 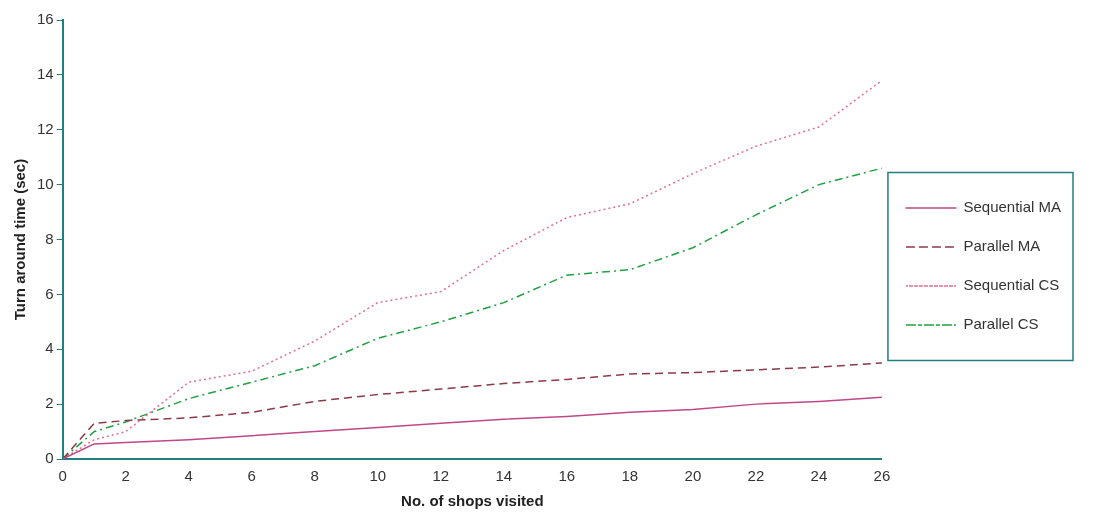 What do you see at coordinates (1012, 207) in the screenshot?
I see `legend-label: Sequential MA` at bounding box center [1012, 207].